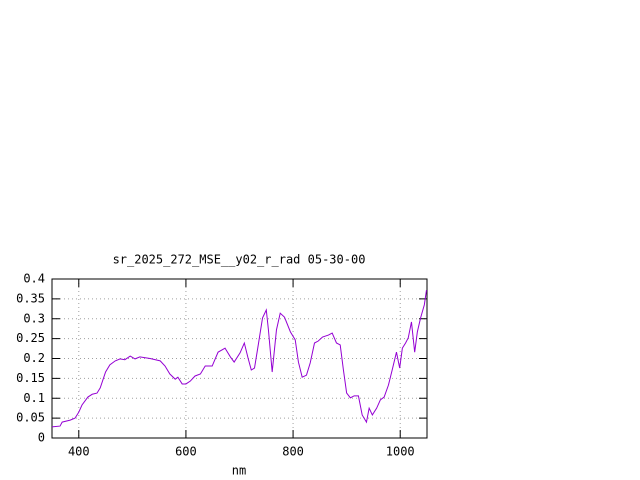 The width and height of the screenshot is (640, 480). I want to click on y-tick-label: 0.4, so click(34, 279).